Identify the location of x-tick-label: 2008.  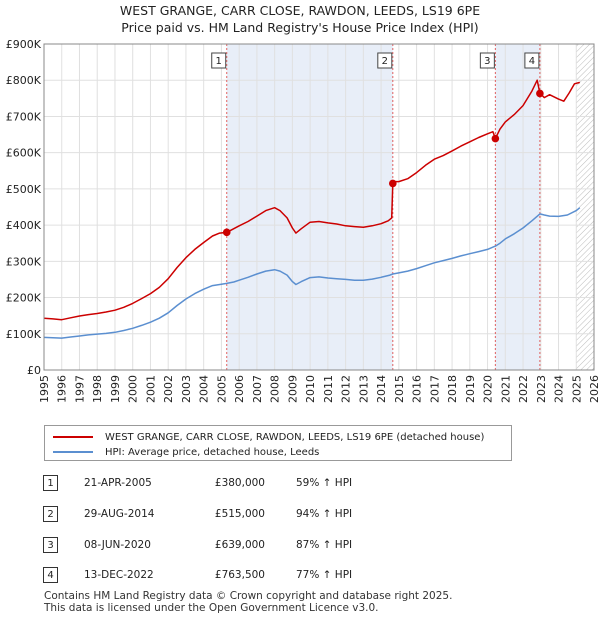
(275, 389).